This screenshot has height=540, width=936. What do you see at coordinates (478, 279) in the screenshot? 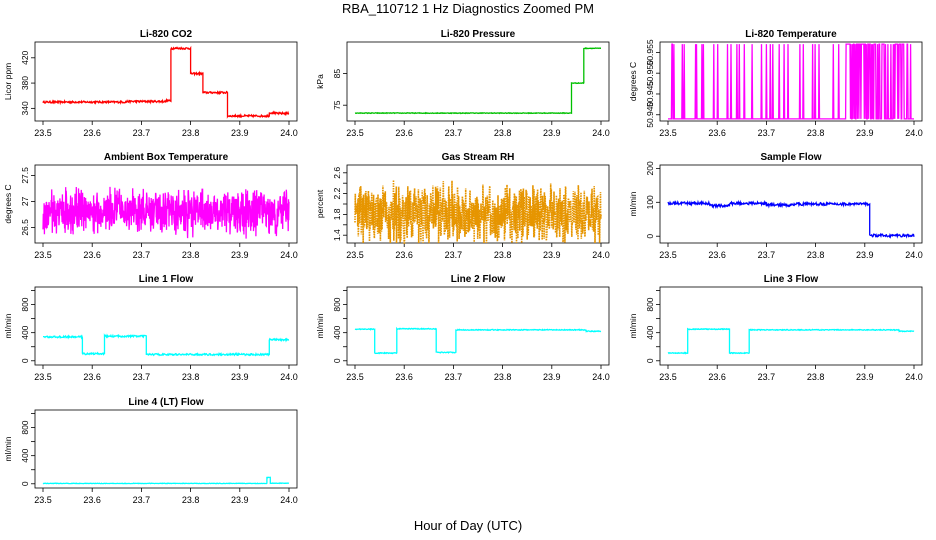
I see `panel-title: Line 2 Flow` at bounding box center [478, 279].